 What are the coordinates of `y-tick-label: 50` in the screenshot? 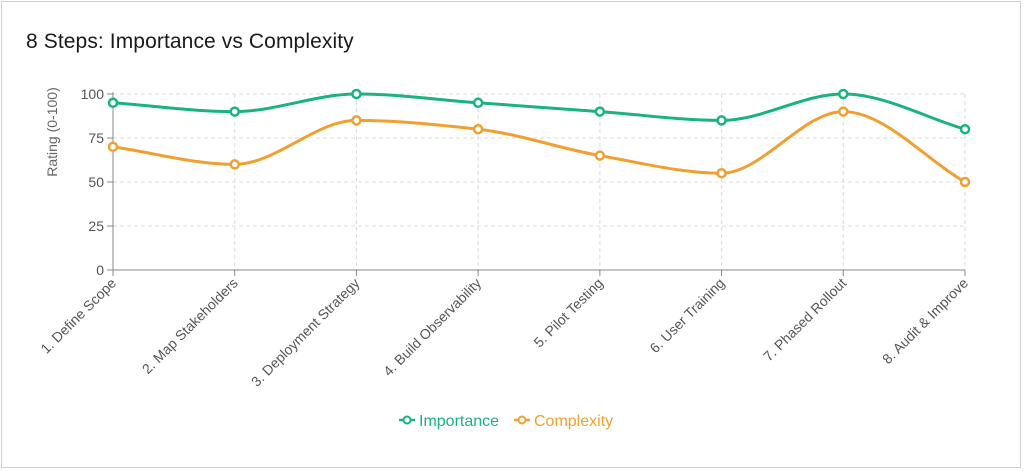 It's located at (96, 182).